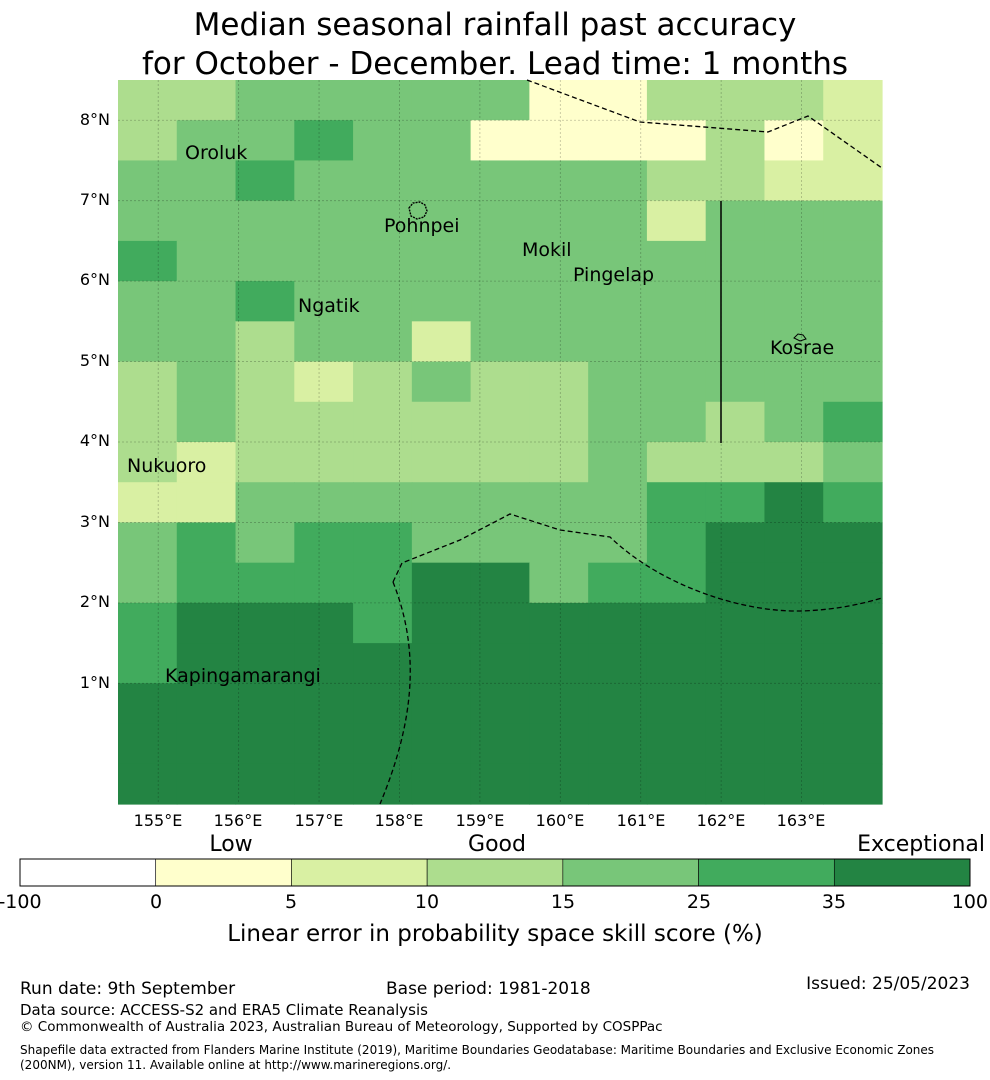 Image resolution: width=990 pixels, height=1080 pixels. I want to click on colorbar-tick-5: 5, so click(291, 902).